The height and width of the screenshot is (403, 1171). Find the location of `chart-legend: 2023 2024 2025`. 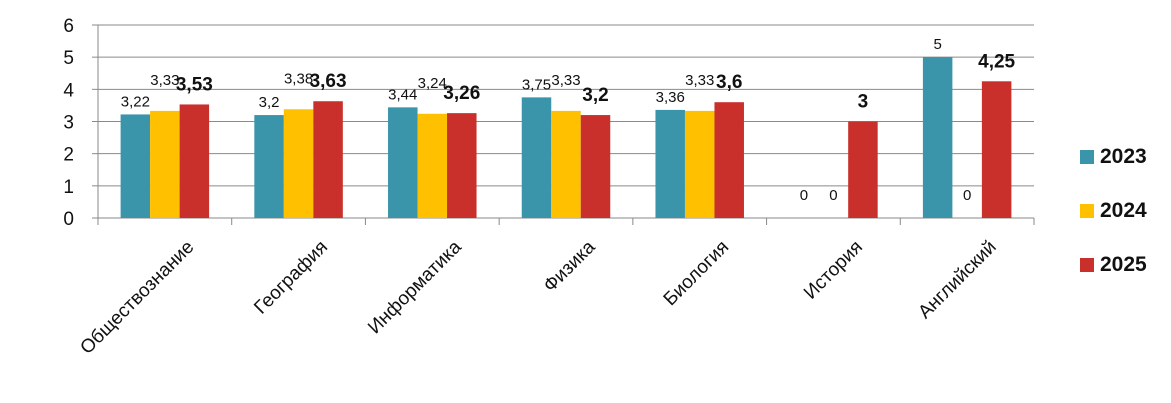

chart-legend: 2023 2024 2025 is located at coordinates (1125, 223).